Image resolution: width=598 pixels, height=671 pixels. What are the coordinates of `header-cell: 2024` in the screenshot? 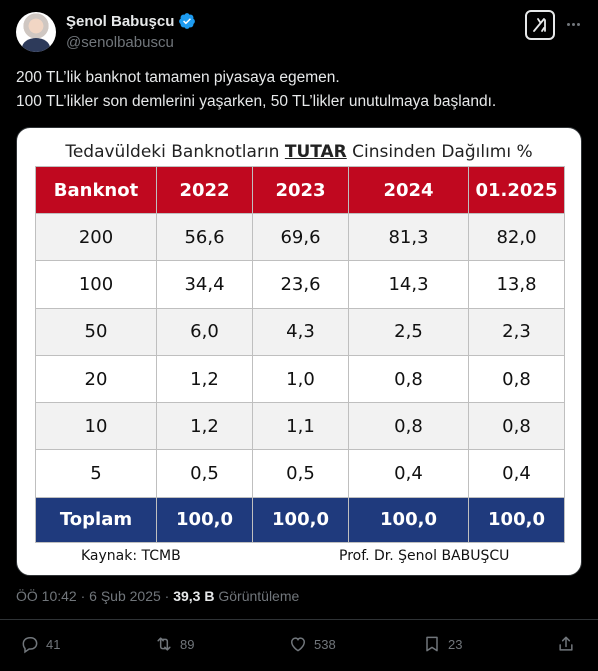 It's located at (408, 190).